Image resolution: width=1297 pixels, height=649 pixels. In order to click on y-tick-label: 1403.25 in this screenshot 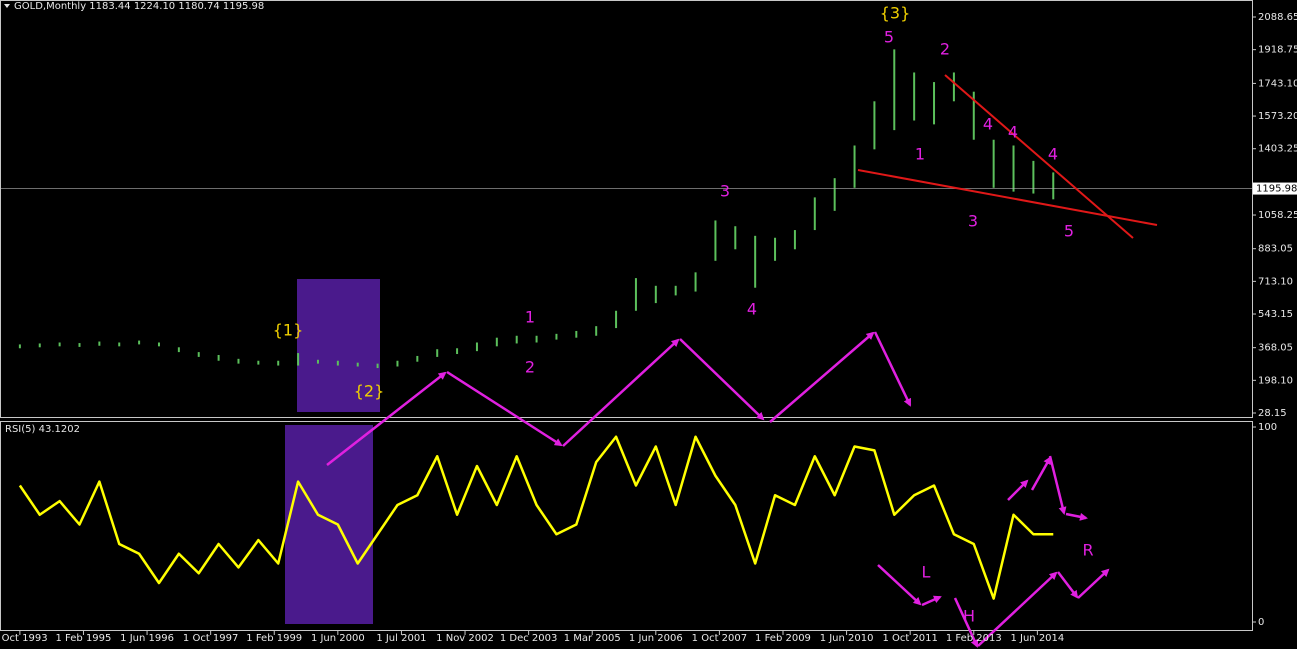, I will do `click(1277, 149)`.